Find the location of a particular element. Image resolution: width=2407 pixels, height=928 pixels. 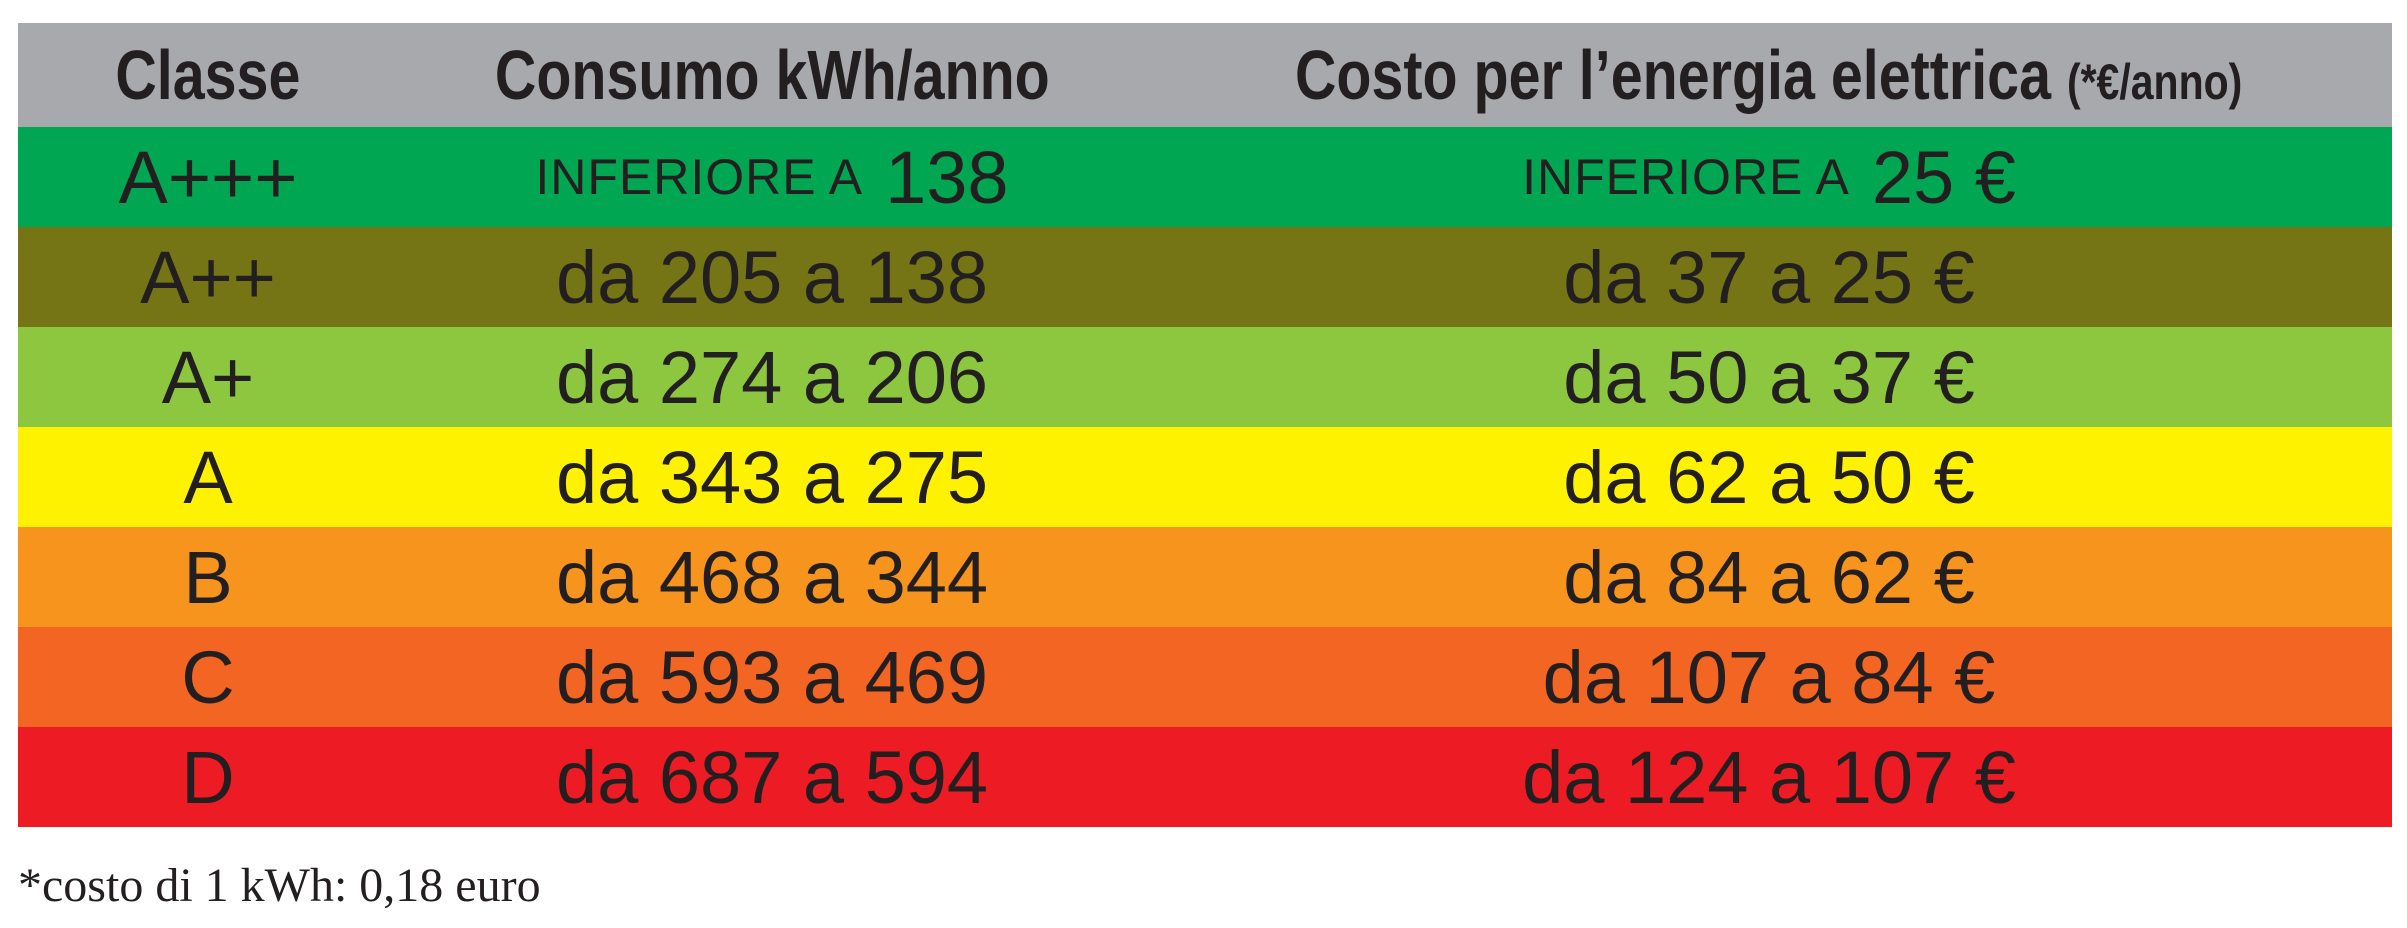

cell-text: da 687 a 594 is located at coordinates (772, 777).